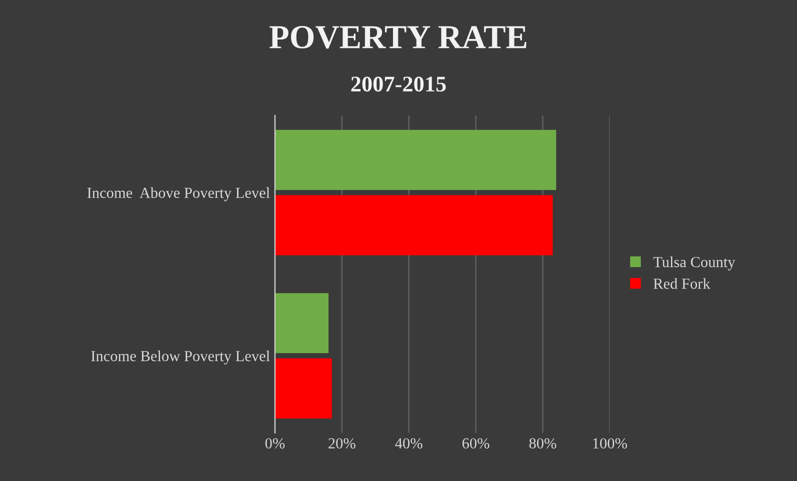  Describe the element at coordinates (408, 443) in the screenshot. I see `x-tick-label: 40%` at that location.